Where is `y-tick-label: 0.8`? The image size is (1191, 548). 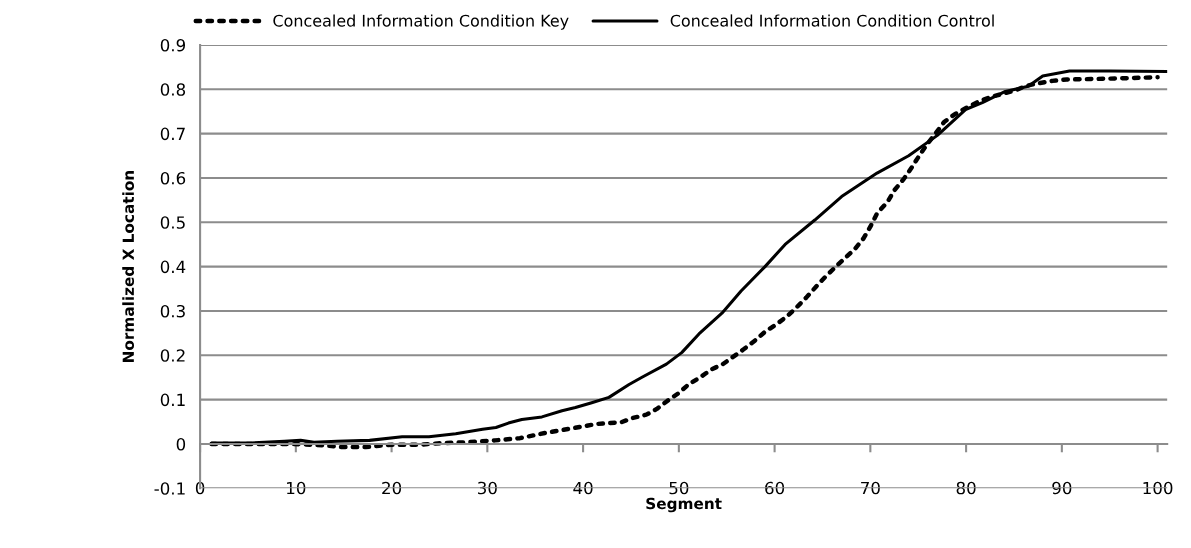
y-tick-label: 0.8 is located at coordinates (173, 89).